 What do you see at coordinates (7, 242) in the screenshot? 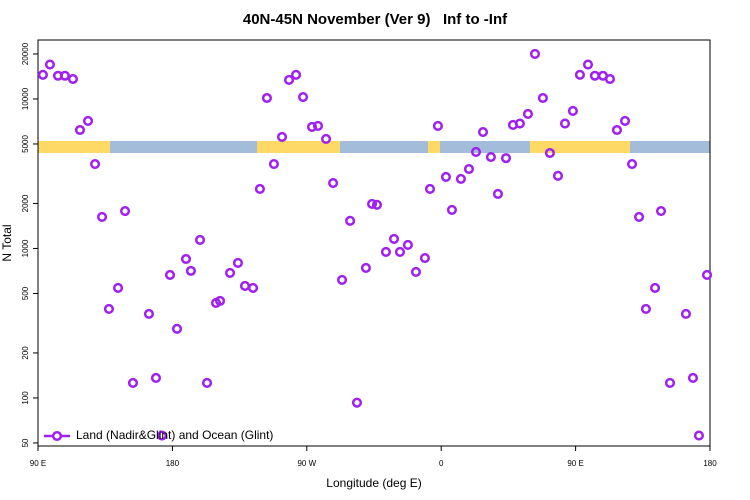
I see `y-axis-label: N Total` at bounding box center [7, 242].